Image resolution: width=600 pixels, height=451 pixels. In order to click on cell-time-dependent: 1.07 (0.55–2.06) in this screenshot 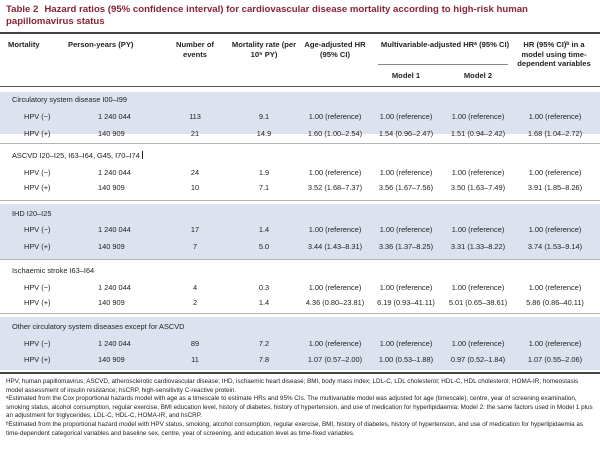, I will do `click(555, 359)`.